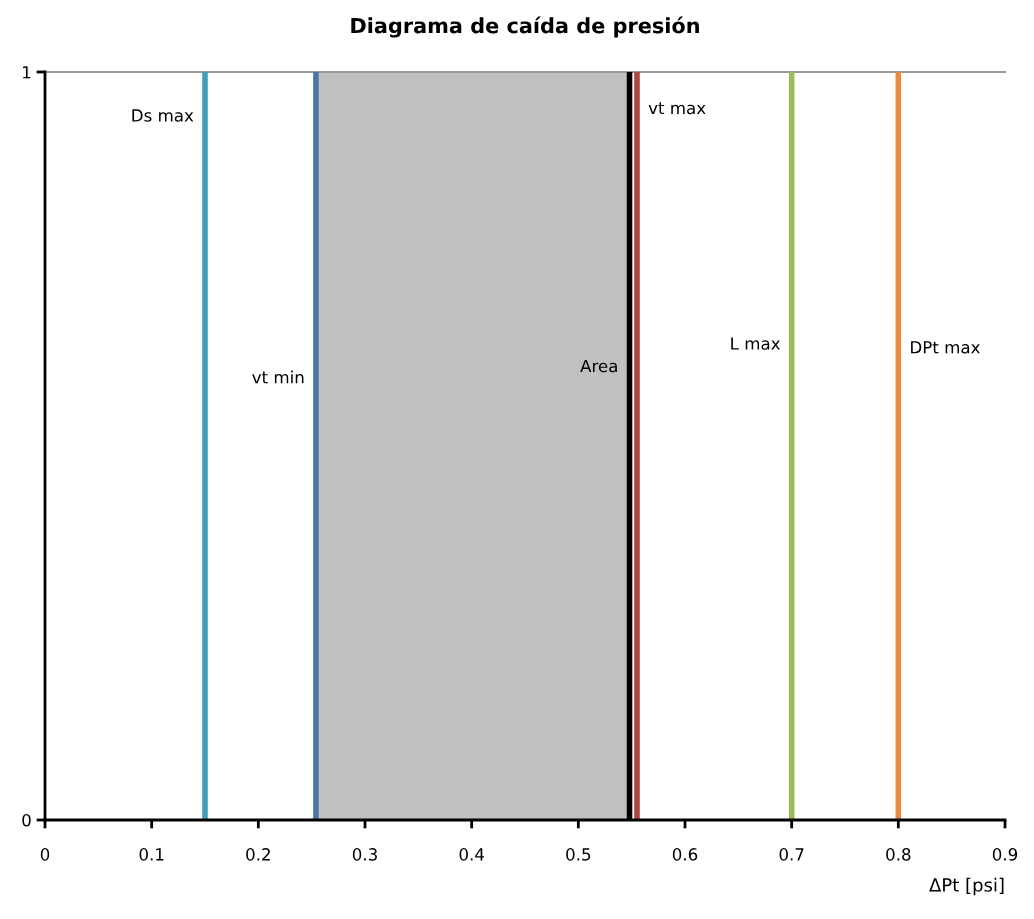 Image resolution: width=1034 pixels, height=919 pixels. Describe the element at coordinates (966, 886) in the screenshot. I see `x-axis-title: ΔPt [psi]` at that location.